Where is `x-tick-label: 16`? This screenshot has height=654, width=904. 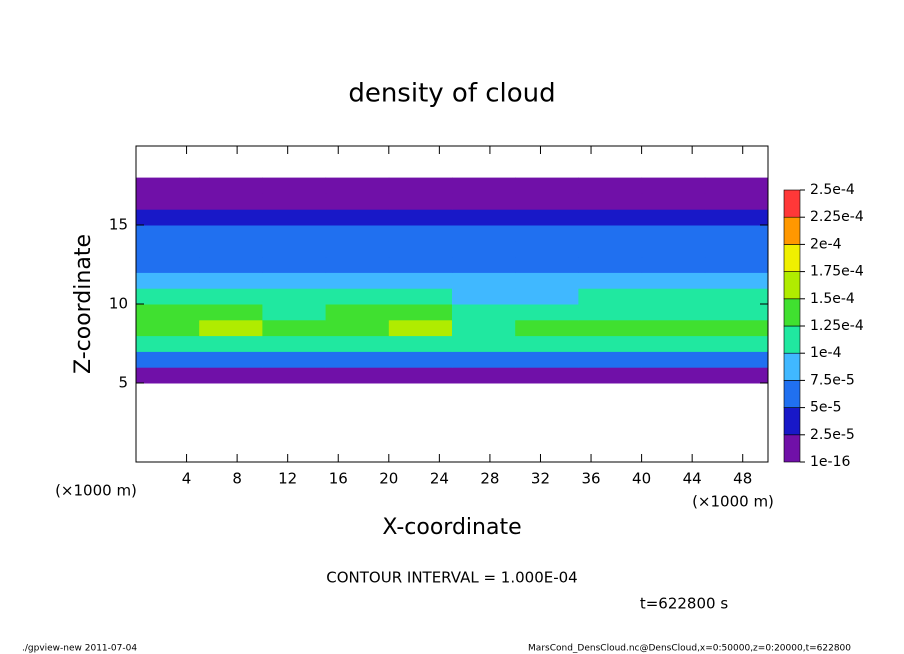 x-tick-label: 16 is located at coordinates (338, 479).